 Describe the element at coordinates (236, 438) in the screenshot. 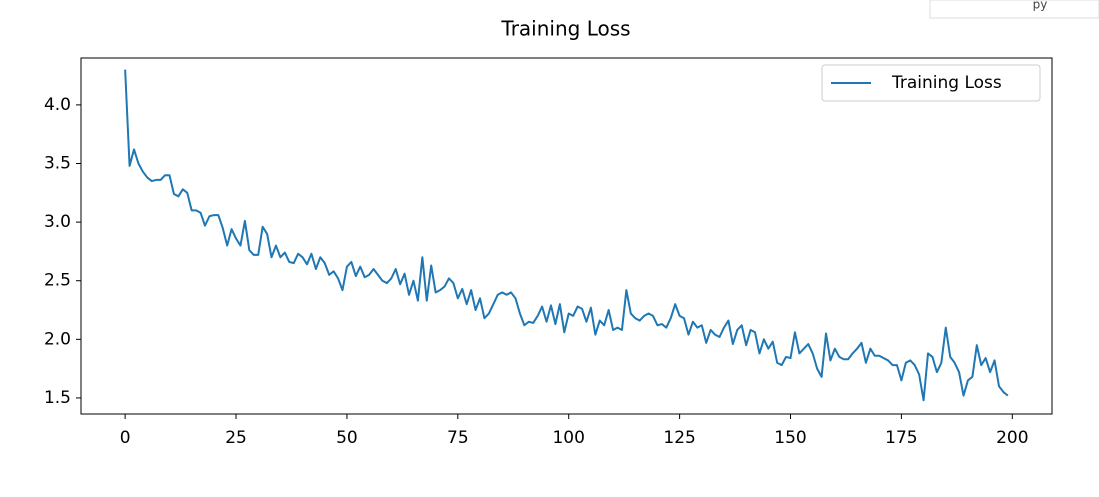

I see `x-tick-label: 25` at that location.